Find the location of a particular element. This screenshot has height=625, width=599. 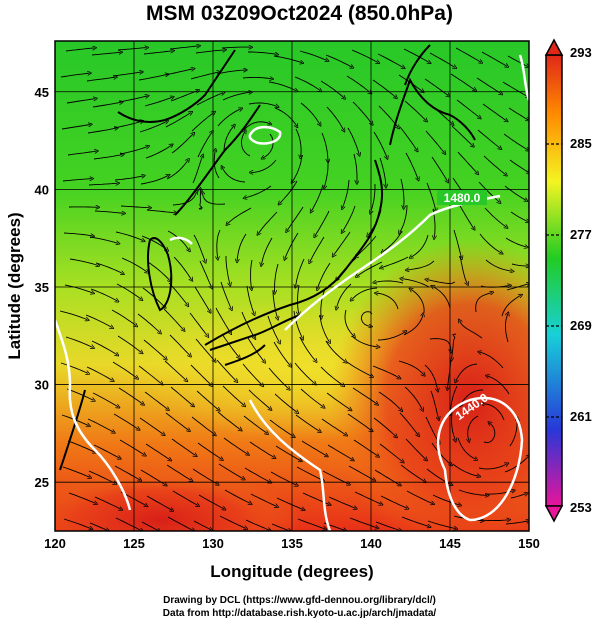

x-tick-labels: 120 125 130 135 140 145 150 is located at coordinates (292, 543).